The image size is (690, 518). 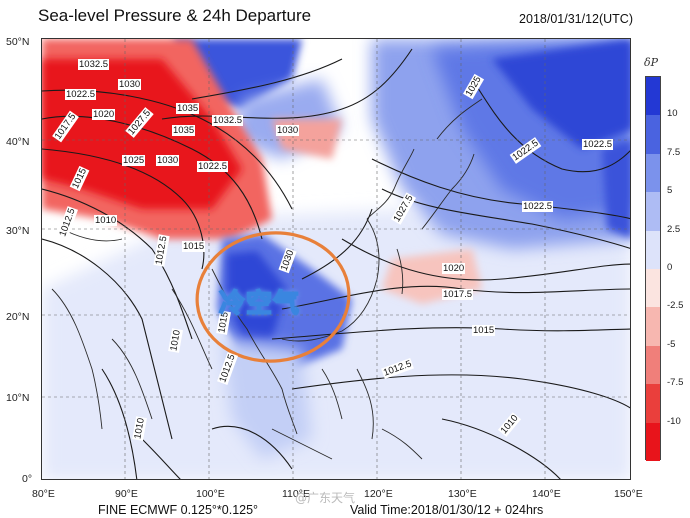 I want to click on lon-label-120e: 120°E, so click(x=378, y=494).